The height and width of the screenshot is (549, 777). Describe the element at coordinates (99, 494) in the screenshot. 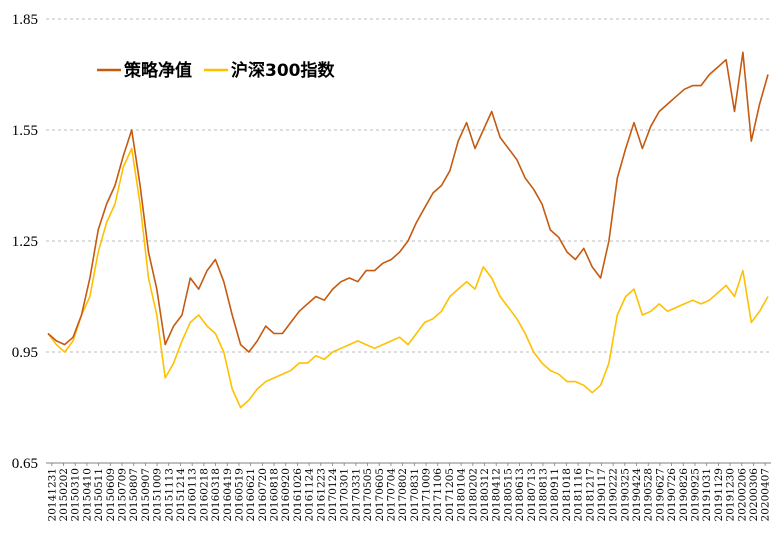

I see `x-tick-label: 20150511` at that location.